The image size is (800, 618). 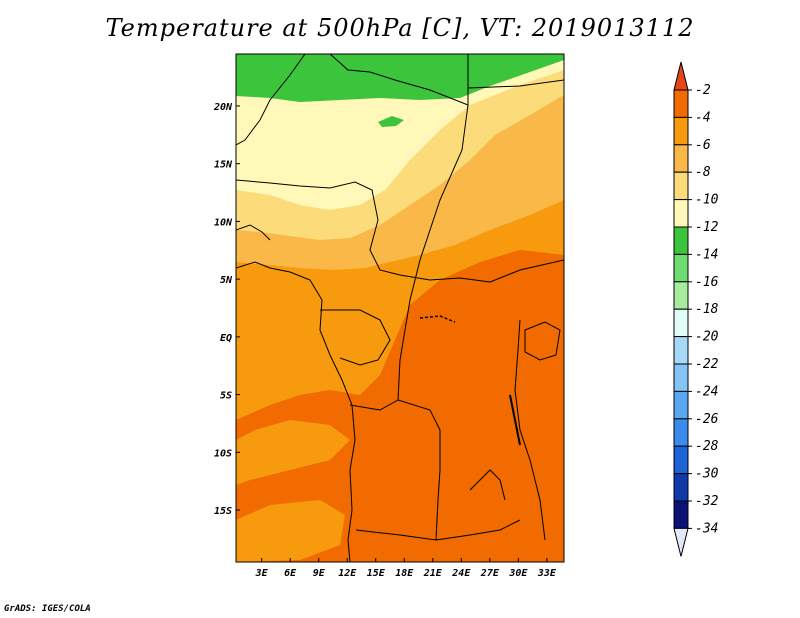 What do you see at coordinates (707, 227) in the screenshot?
I see `colorbar-label: -12` at bounding box center [707, 227].